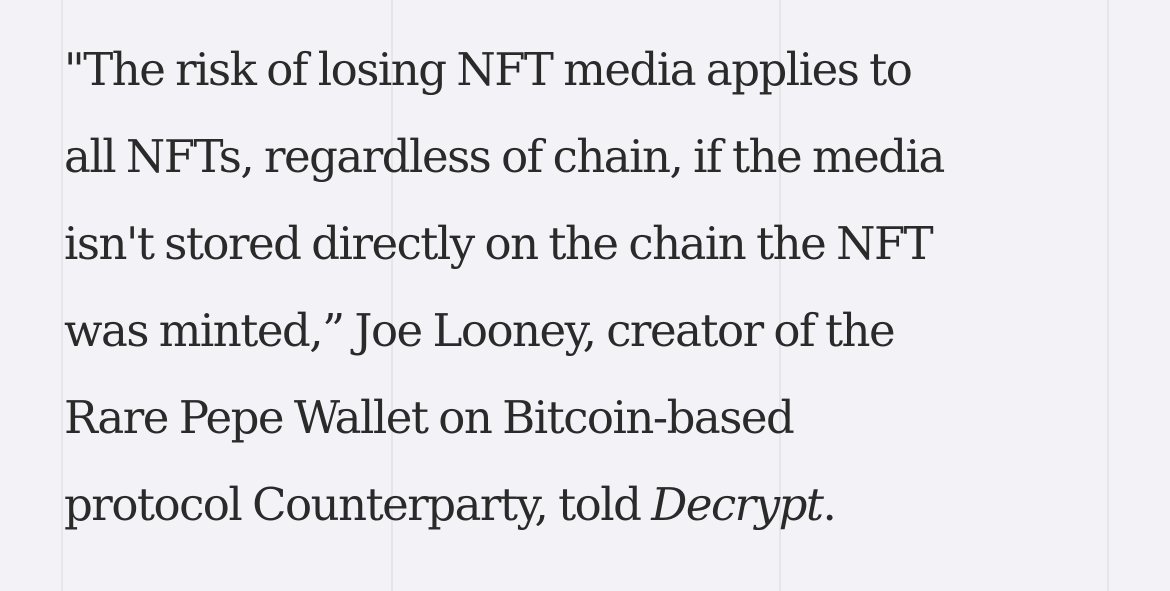  What do you see at coordinates (429, 417) in the screenshot?
I see `paragraph-line: Rare Pepe Wallet on Bitcoin-based` at bounding box center [429, 417].